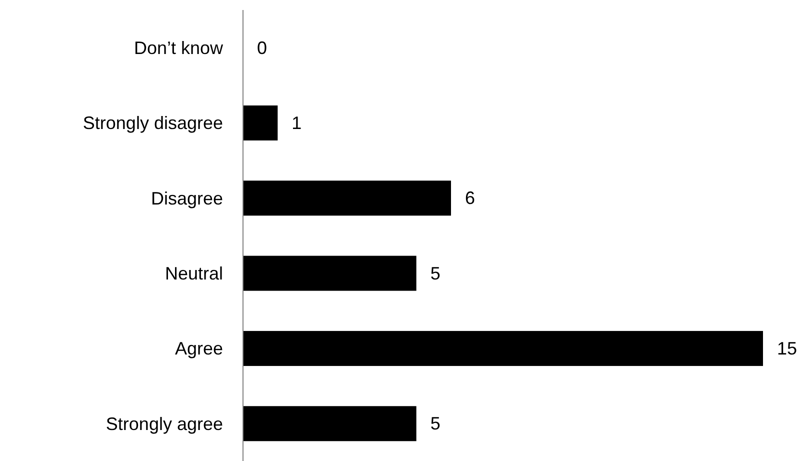 This screenshot has height=461, width=803. I want to click on y-tick-label: Agree, so click(198, 348).